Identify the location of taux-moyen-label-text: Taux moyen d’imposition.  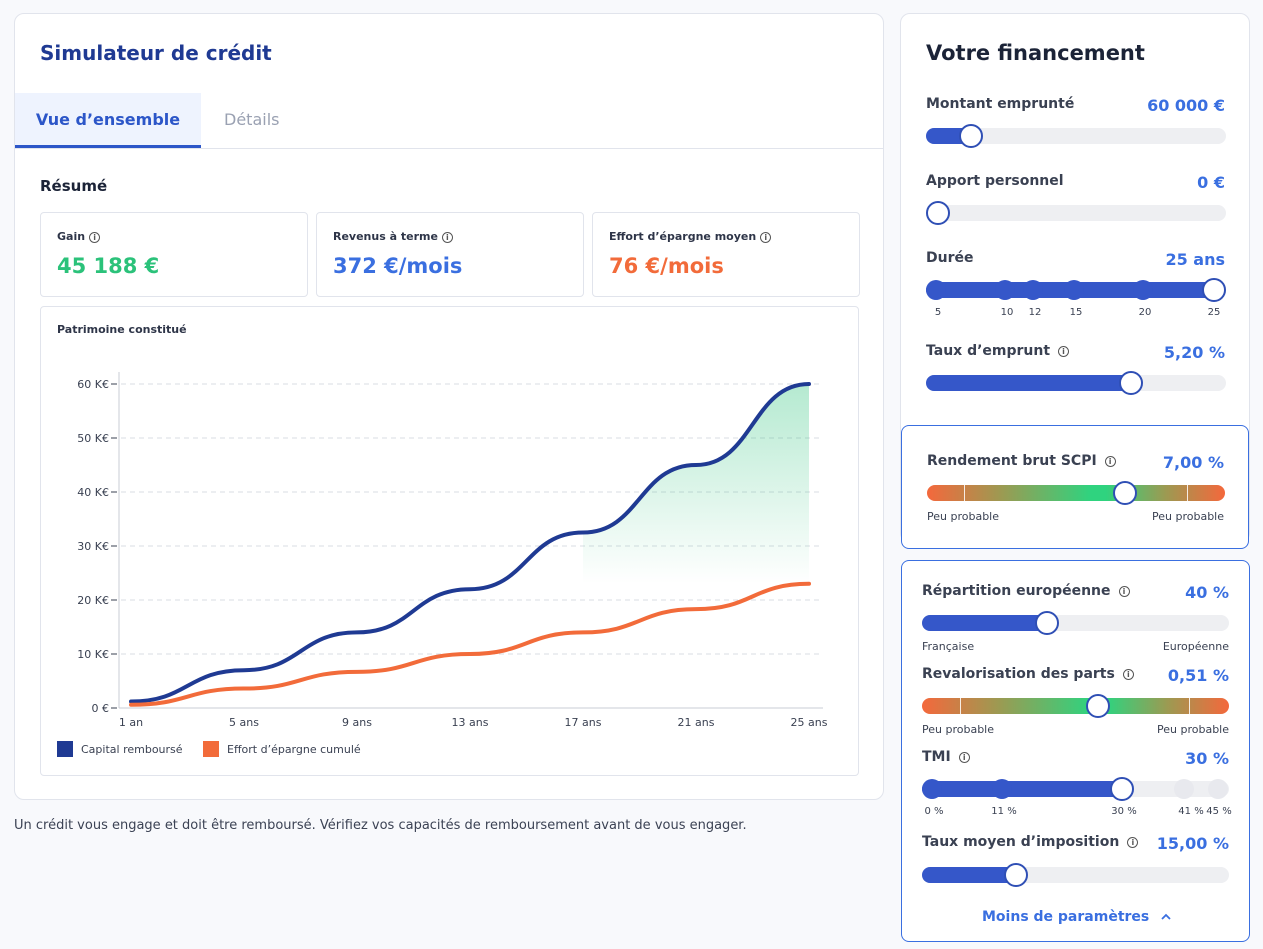
(1021, 842).